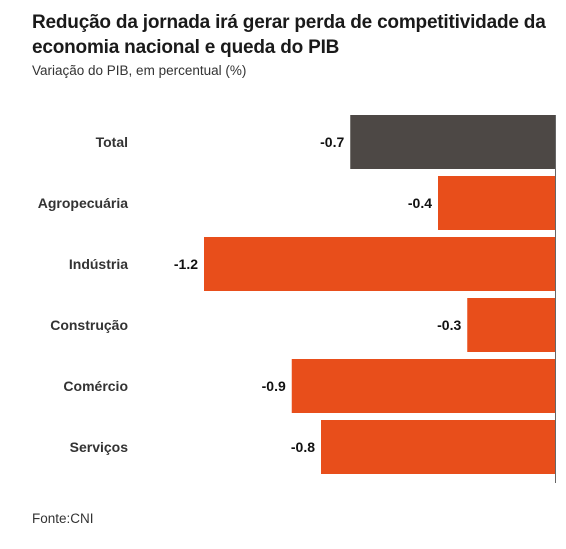 The width and height of the screenshot is (566, 549). Describe the element at coordinates (63, 518) in the screenshot. I see `source-note: Fonte:CNI` at that location.